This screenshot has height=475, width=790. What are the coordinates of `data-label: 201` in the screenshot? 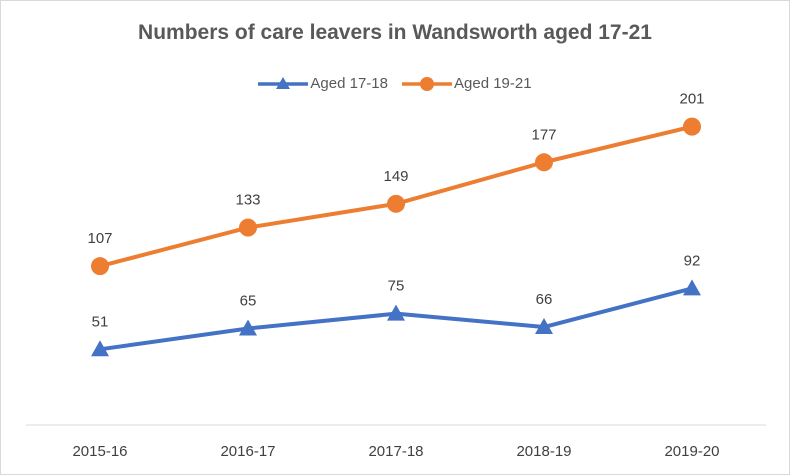 It's located at (691, 99).